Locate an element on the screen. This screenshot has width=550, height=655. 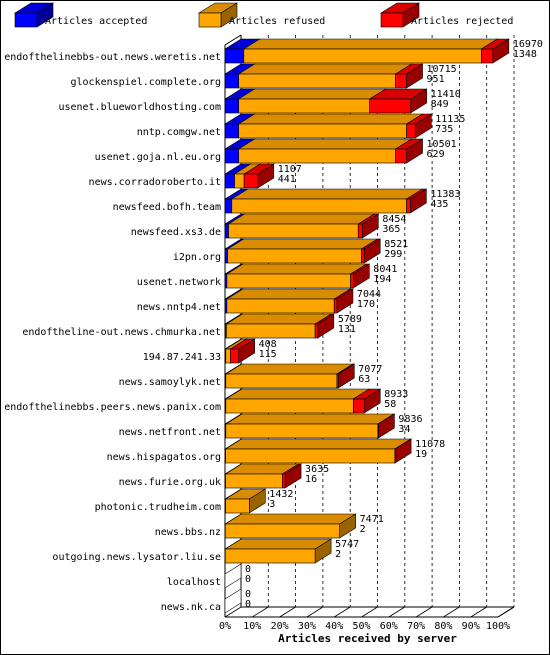
x-tick-label-7: 70% is located at coordinates (416, 626).